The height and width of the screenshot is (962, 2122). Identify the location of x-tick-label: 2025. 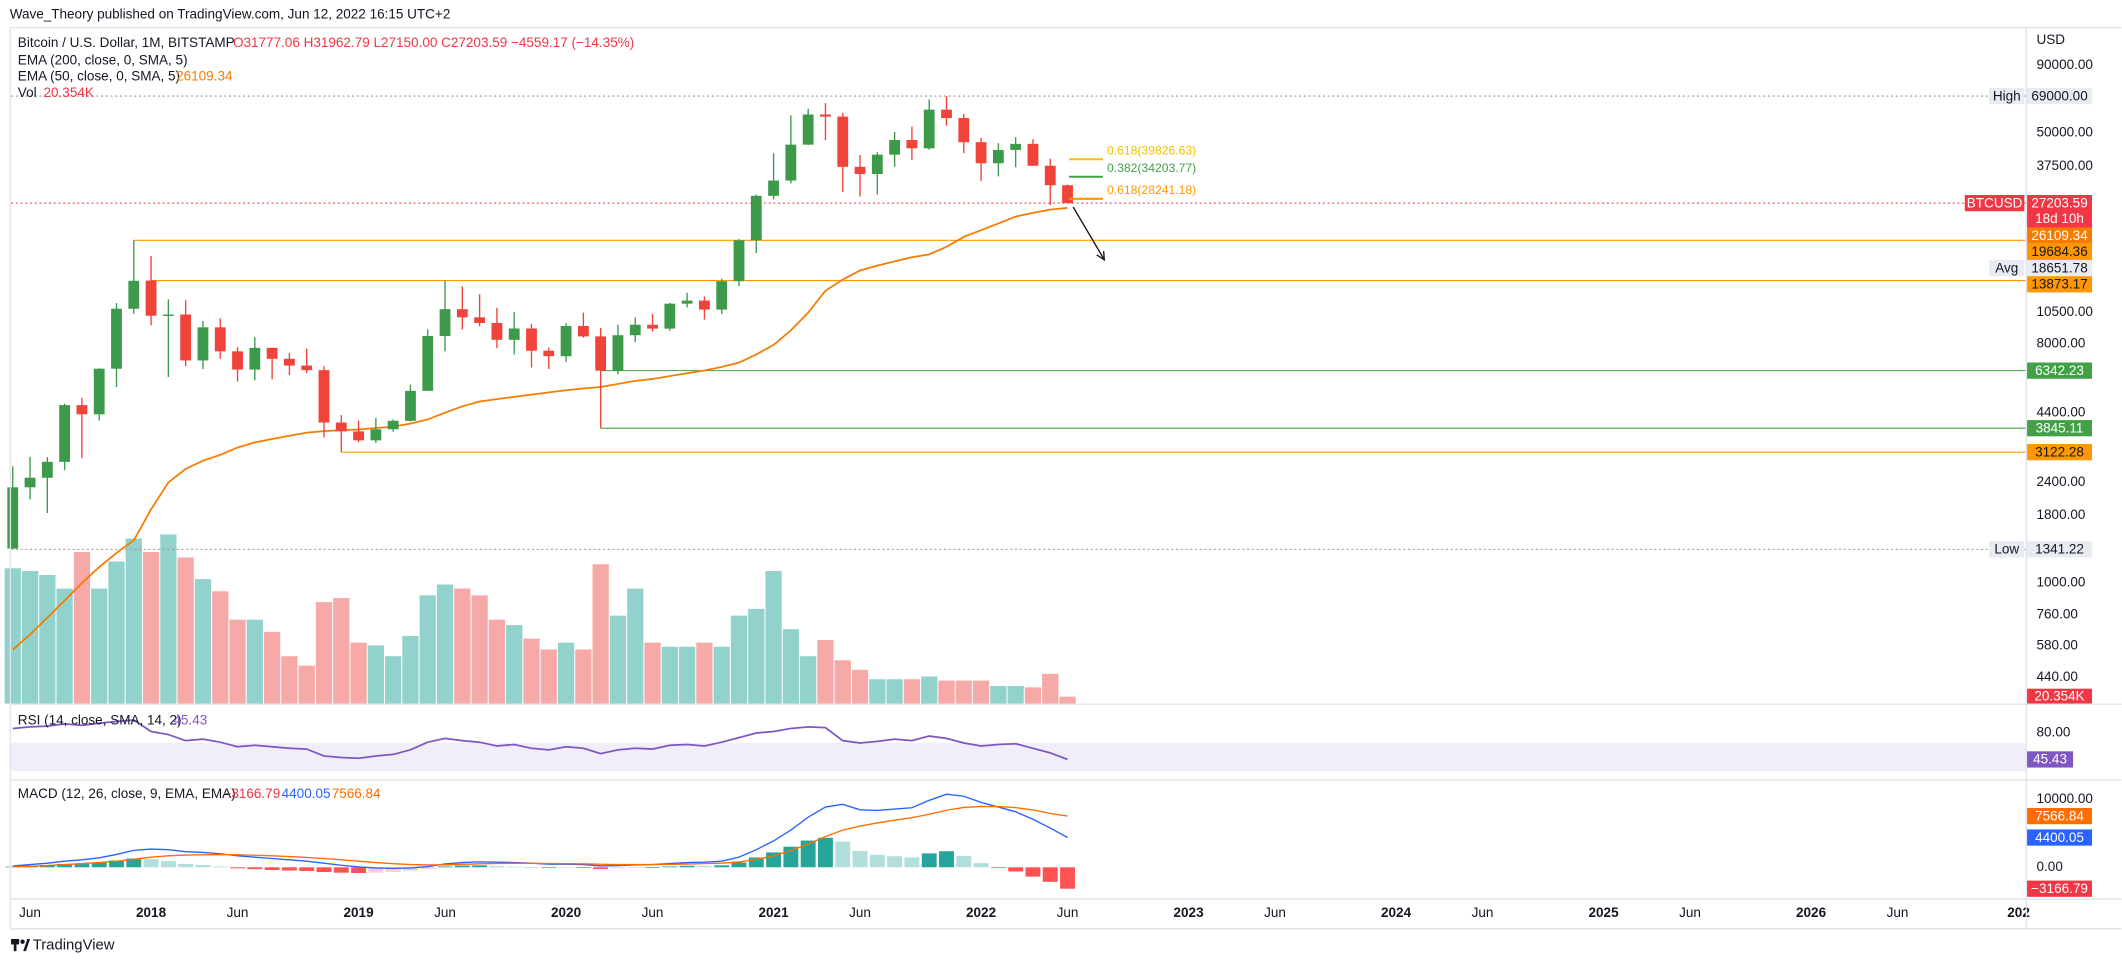
(1604, 912).